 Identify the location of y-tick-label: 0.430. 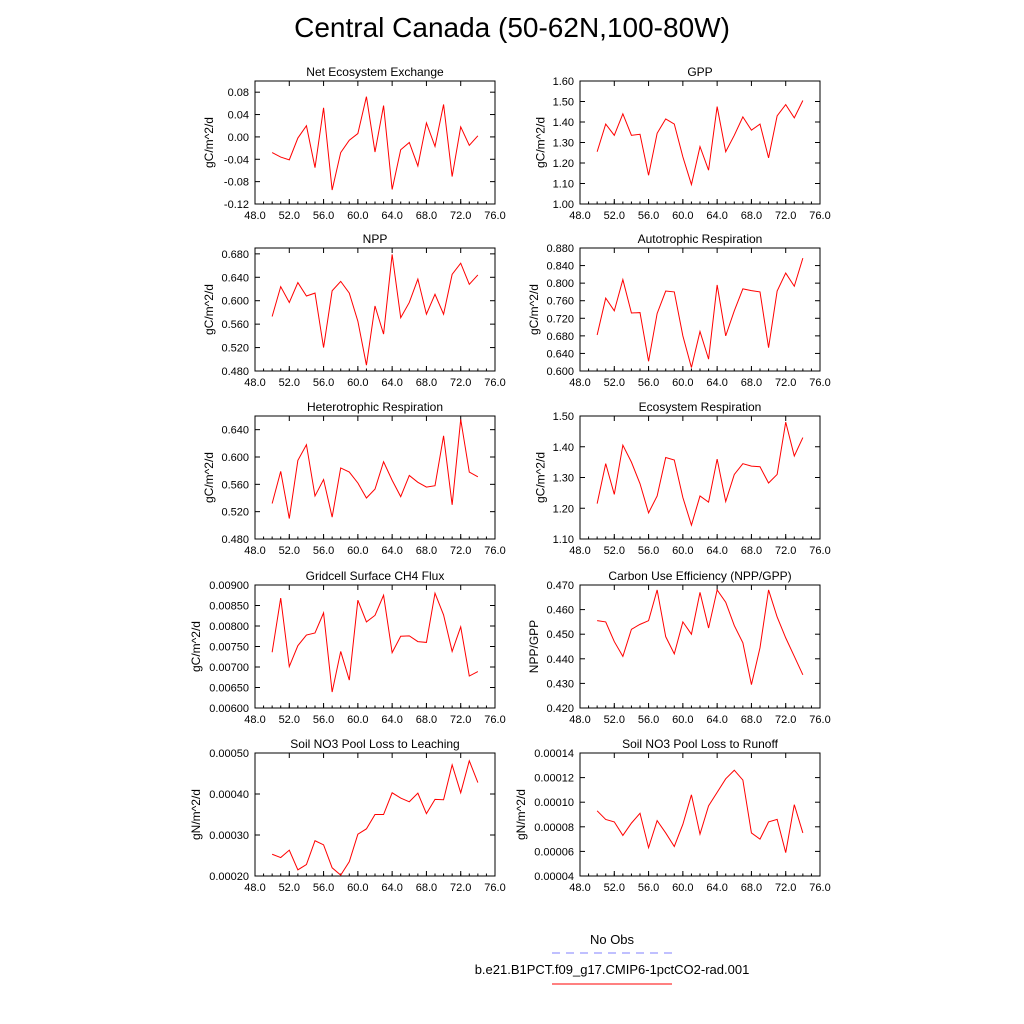
(560, 684).